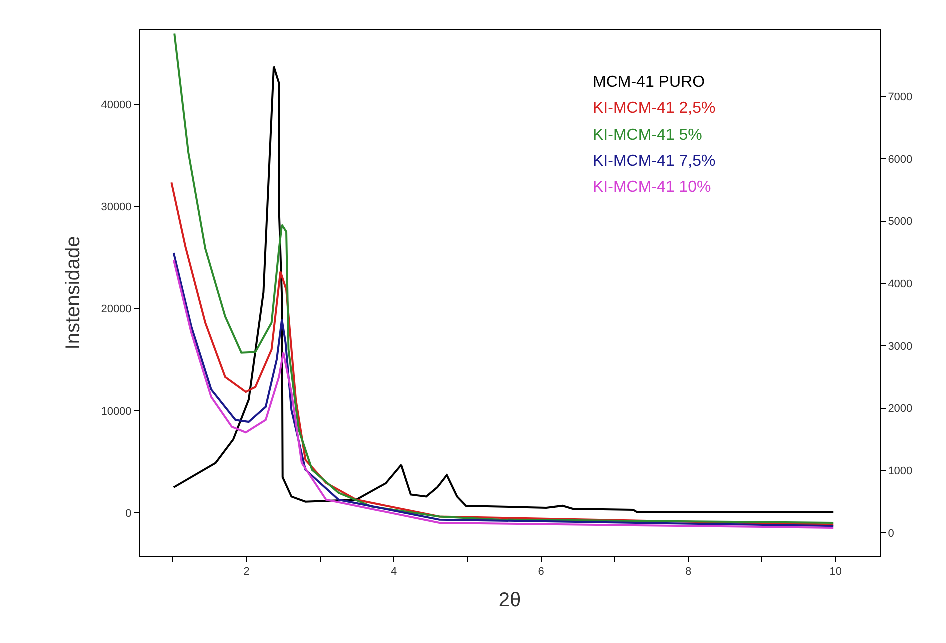 Image resolution: width=946 pixels, height=643 pixels. I want to click on x-tick-label: 4, so click(394, 572).